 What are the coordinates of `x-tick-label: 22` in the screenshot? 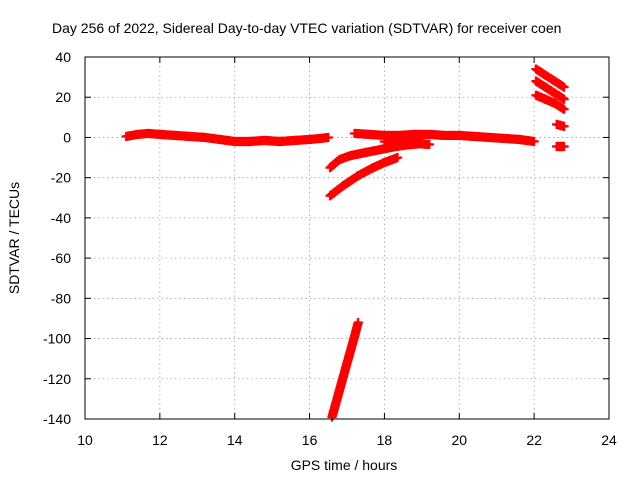 It's located at (534, 440).